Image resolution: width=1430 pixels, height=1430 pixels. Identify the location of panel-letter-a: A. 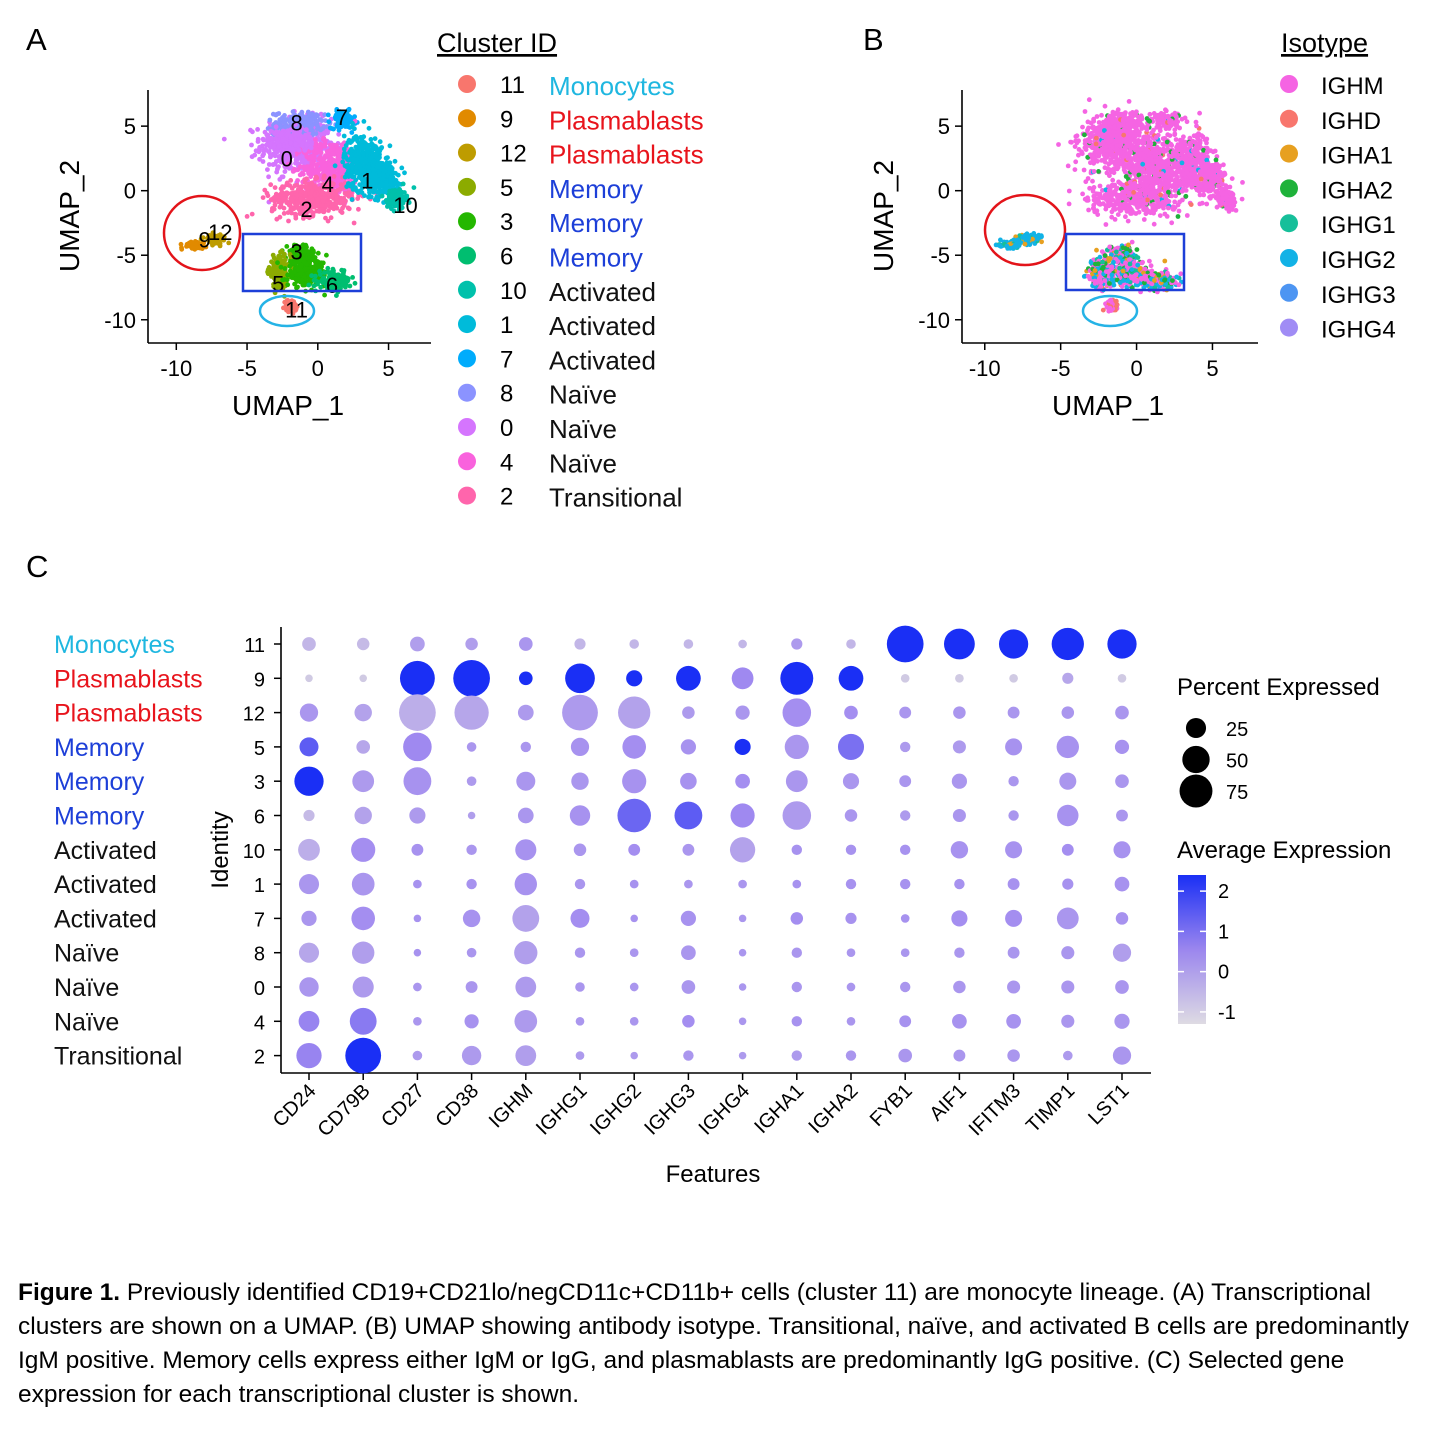
(36, 39).